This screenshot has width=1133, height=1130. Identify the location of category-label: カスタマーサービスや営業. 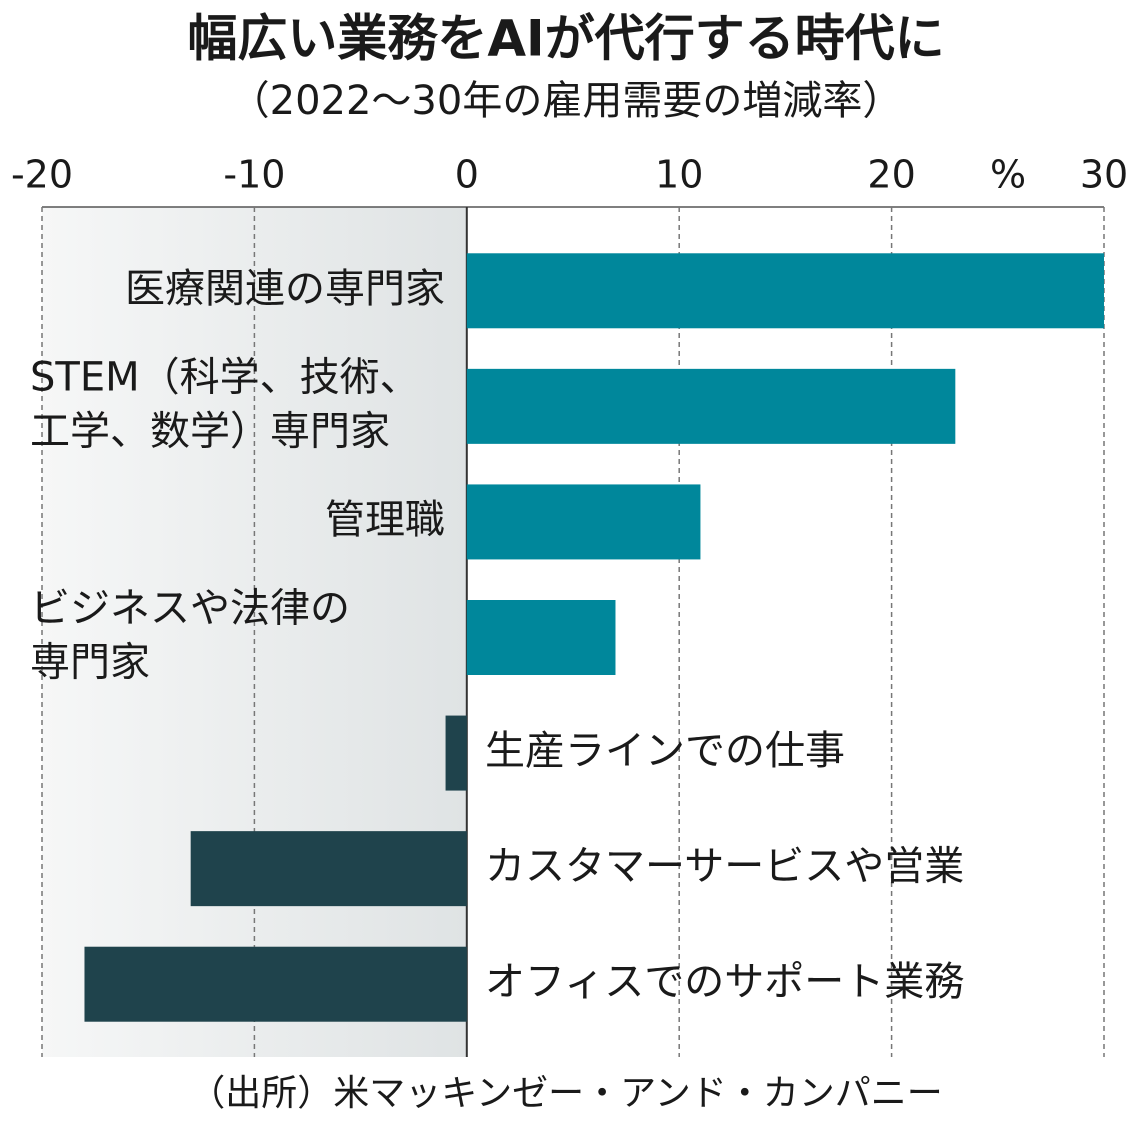
(724, 867).